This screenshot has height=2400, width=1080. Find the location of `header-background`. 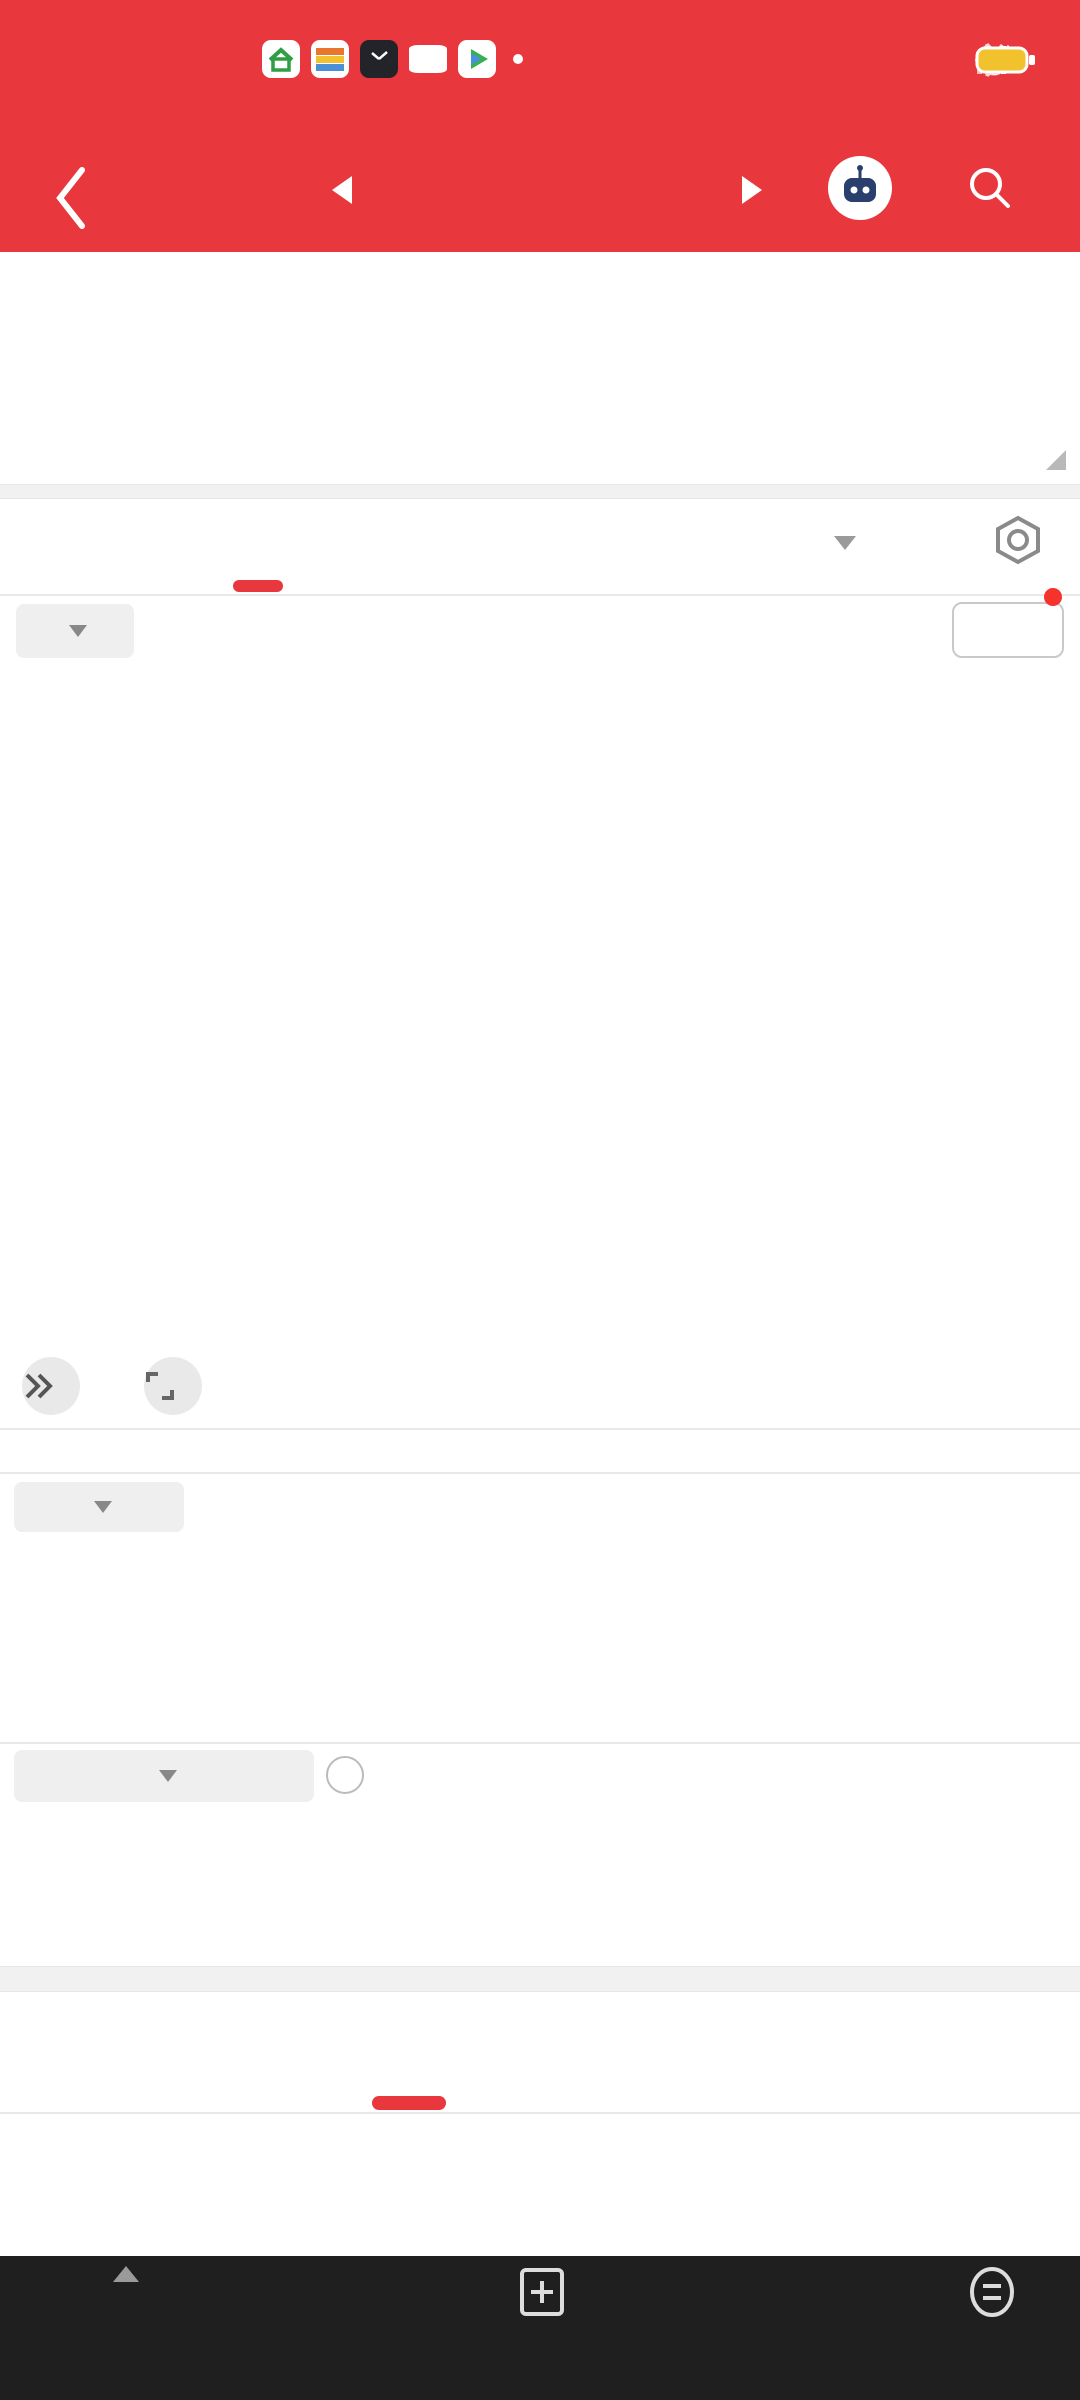

header-background is located at coordinates (540, 126).